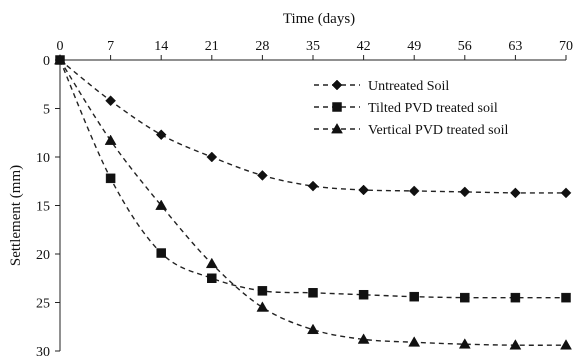 The height and width of the screenshot is (364, 582). I want to click on x-tick-label: 7, so click(110, 46).